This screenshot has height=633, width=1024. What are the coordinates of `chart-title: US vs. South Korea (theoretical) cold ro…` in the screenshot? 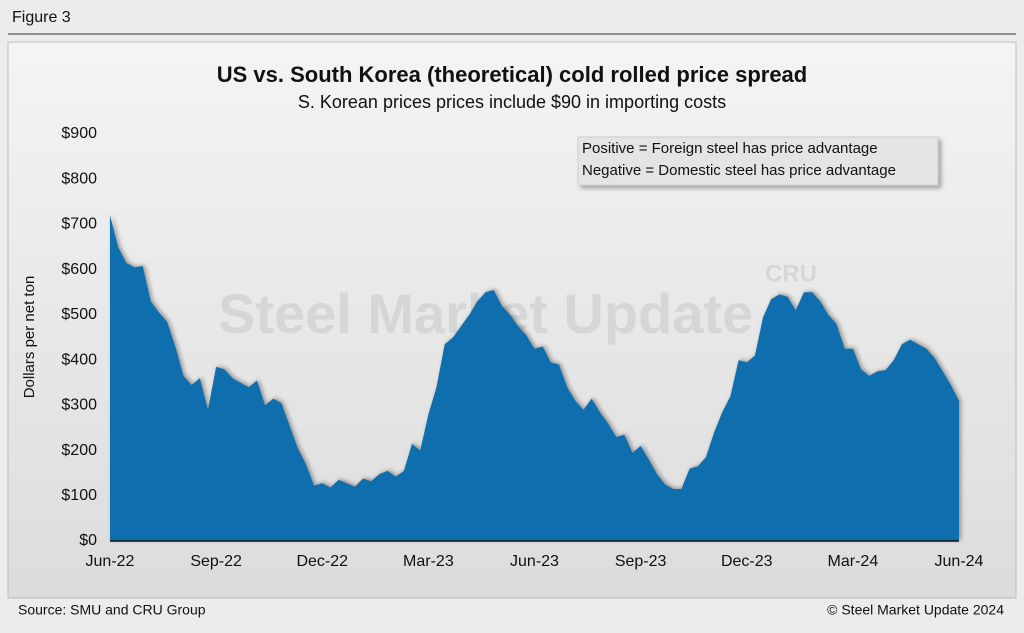 It's located at (512, 74).